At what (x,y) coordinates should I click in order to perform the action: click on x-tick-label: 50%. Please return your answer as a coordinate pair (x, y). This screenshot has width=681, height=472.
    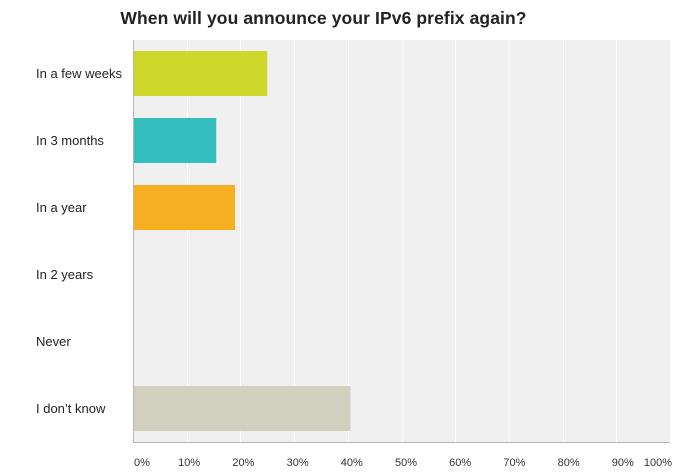
    Looking at the image, I should click on (406, 463).